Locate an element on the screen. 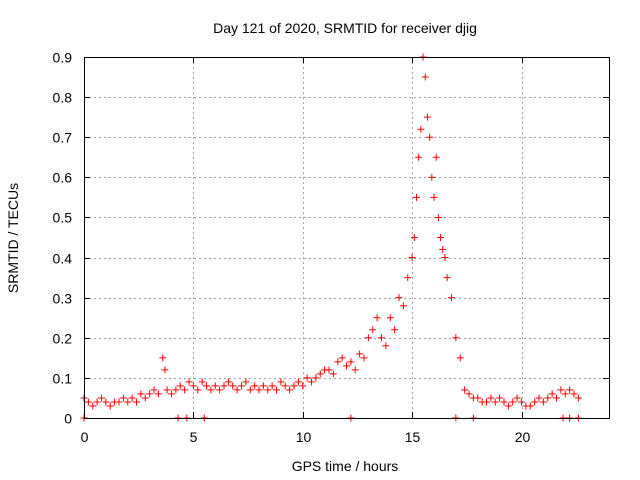  y-tick-label: 0.5 is located at coordinates (63, 218).